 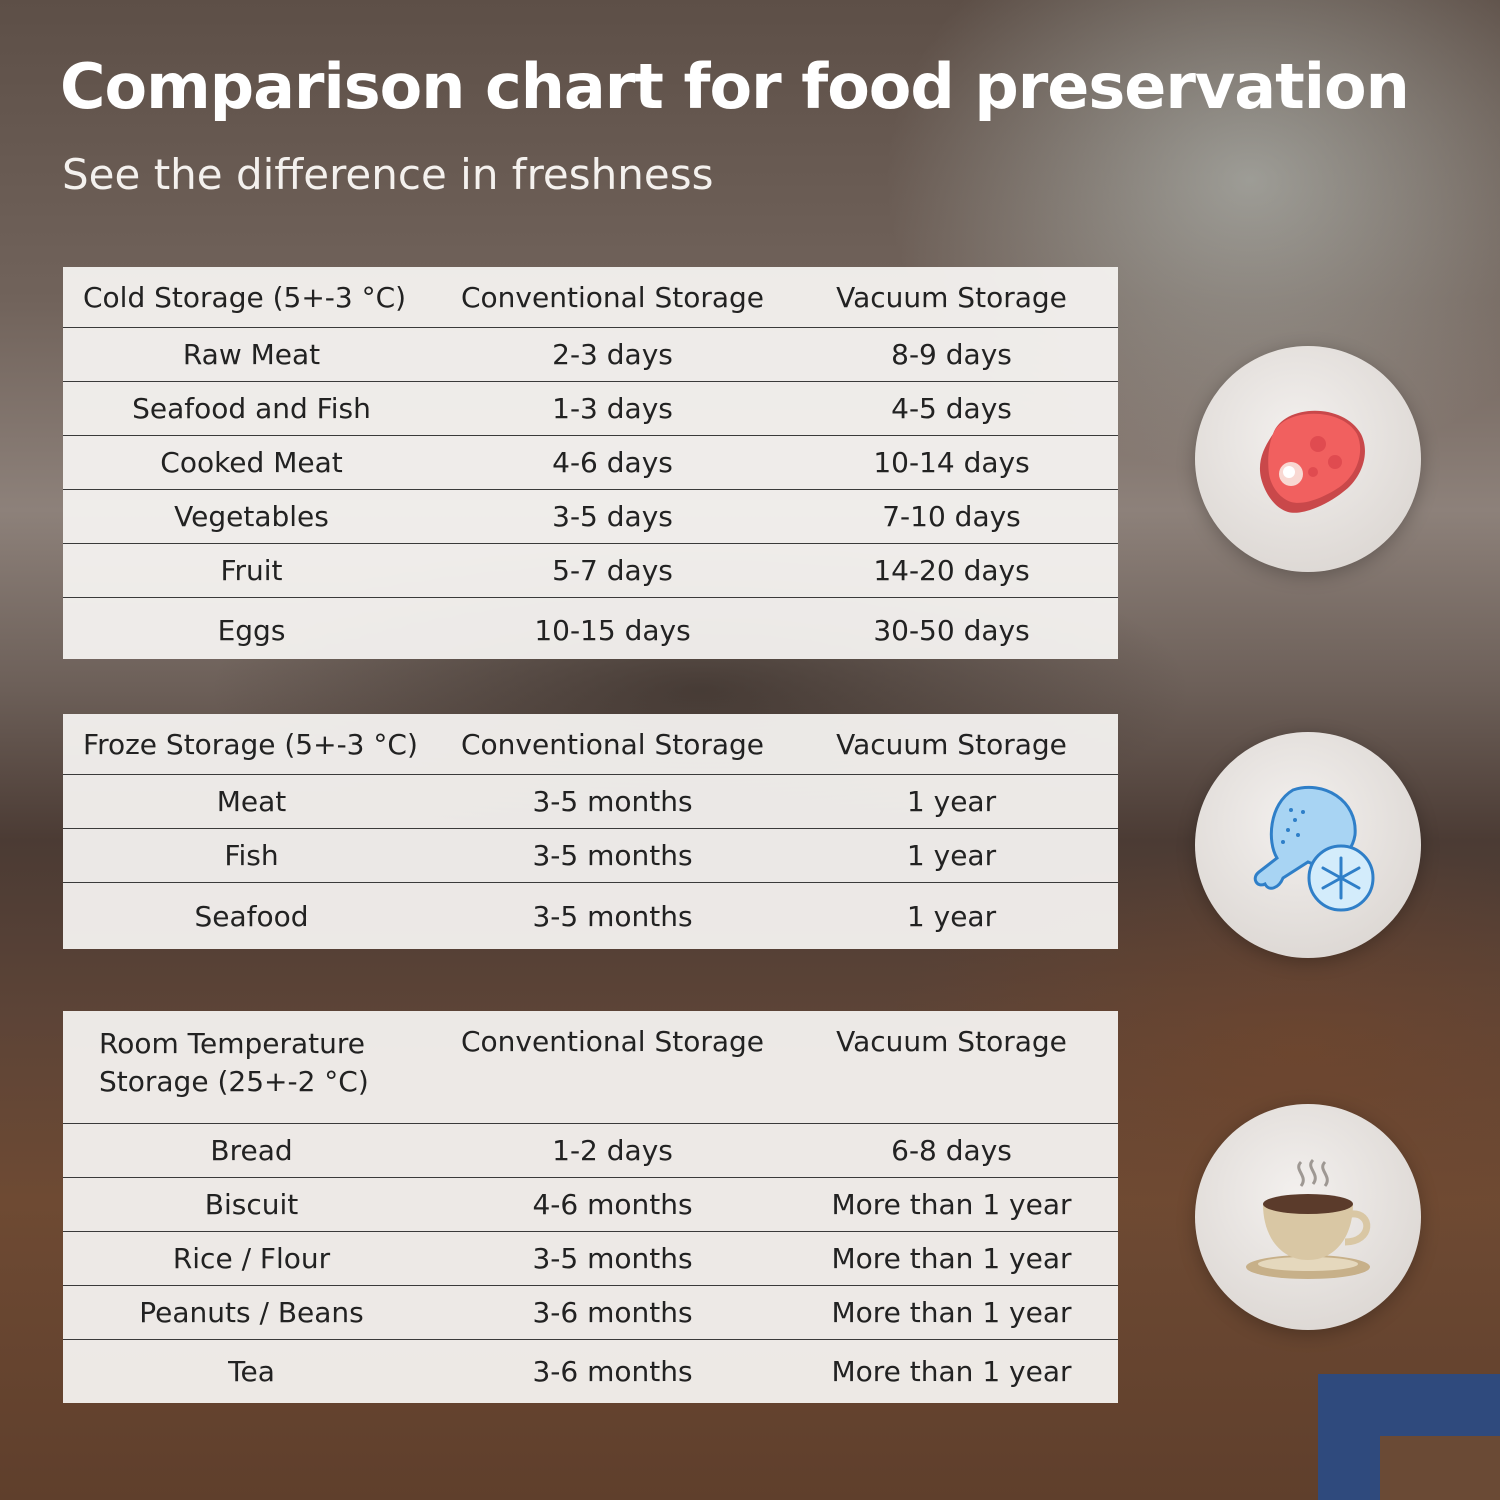 I want to click on food-cell: Meat, so click(x=251, y=801).